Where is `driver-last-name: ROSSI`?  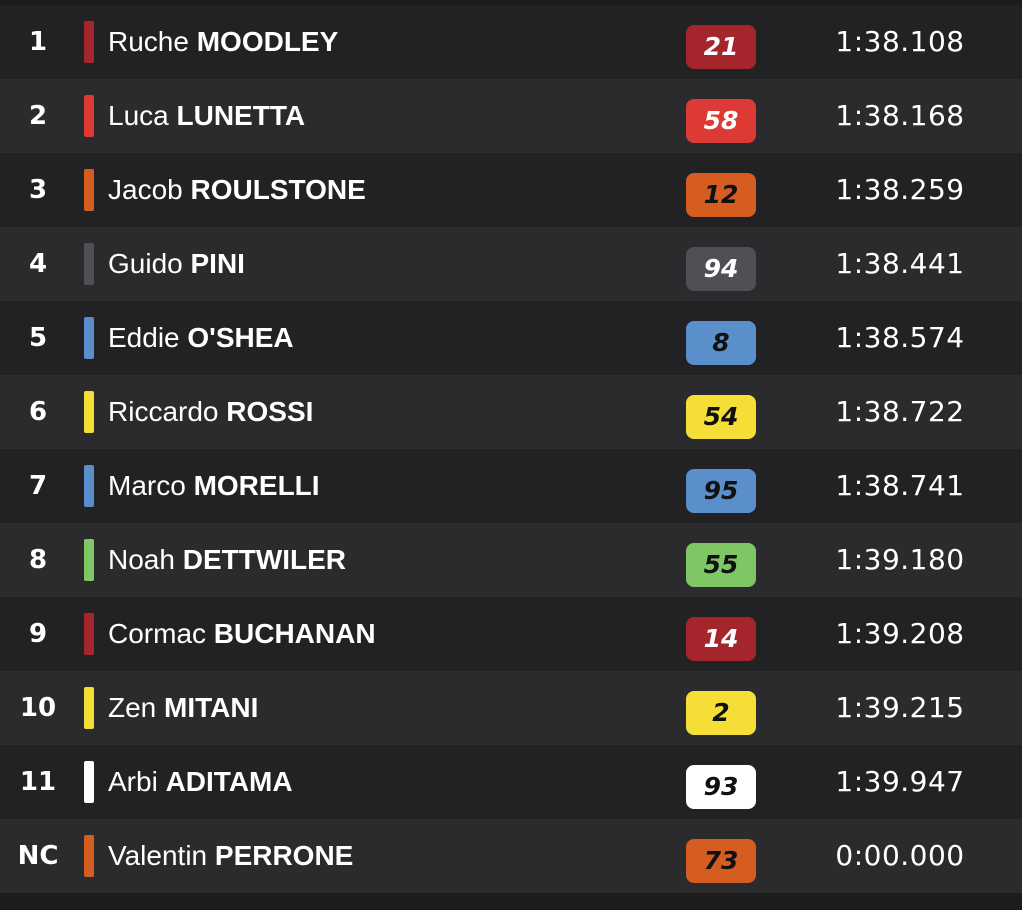
driver-last-name: ROSSI is located at coordinates (270, 411).